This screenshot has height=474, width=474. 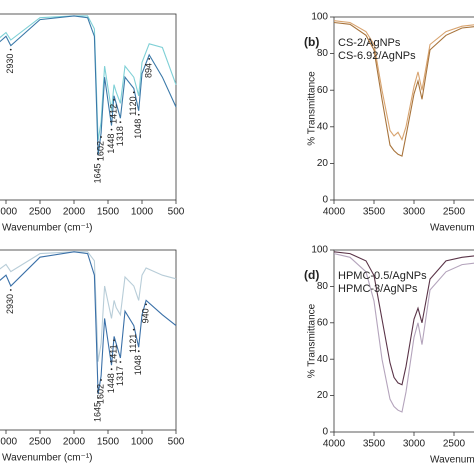 What do you see at coordinates (113, 353) in the screenshot?
I see `peak-label: 1411` at bounding box center [113, 353].